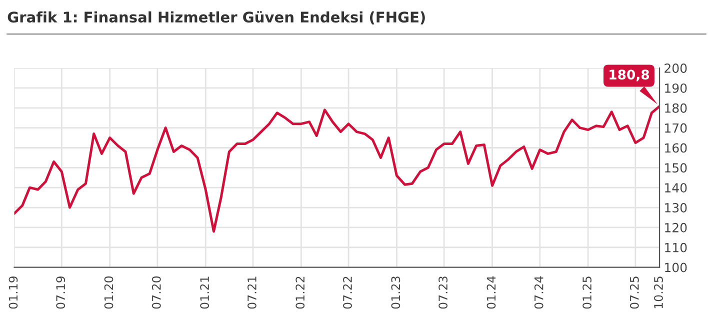  I want to click on x-tick-label: 01.24, so click(491, 292).